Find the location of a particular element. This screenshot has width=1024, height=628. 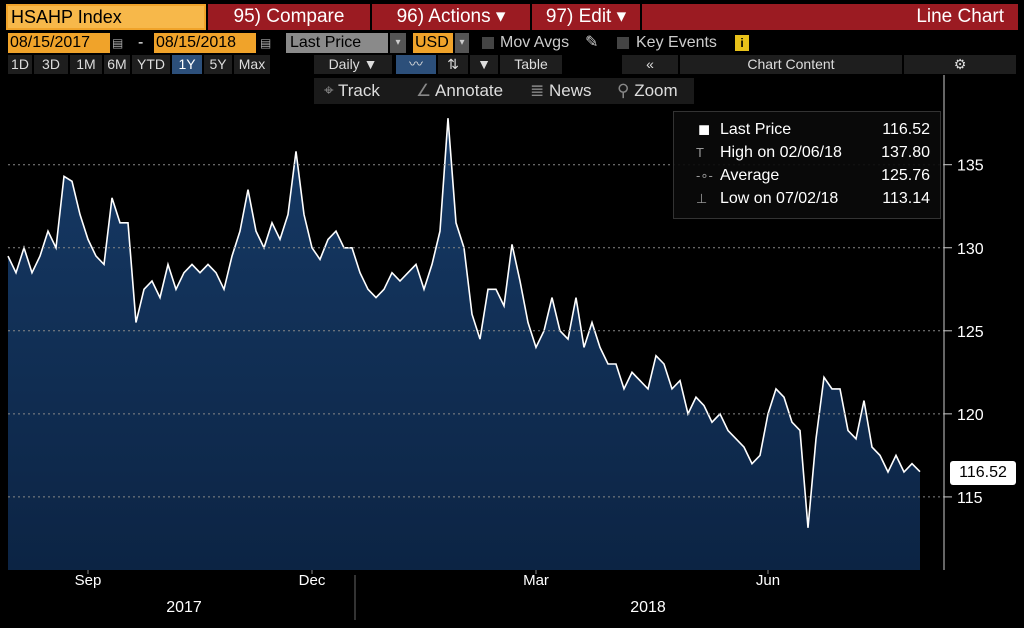

legend-label: Average is located at coordinates (750, 175).